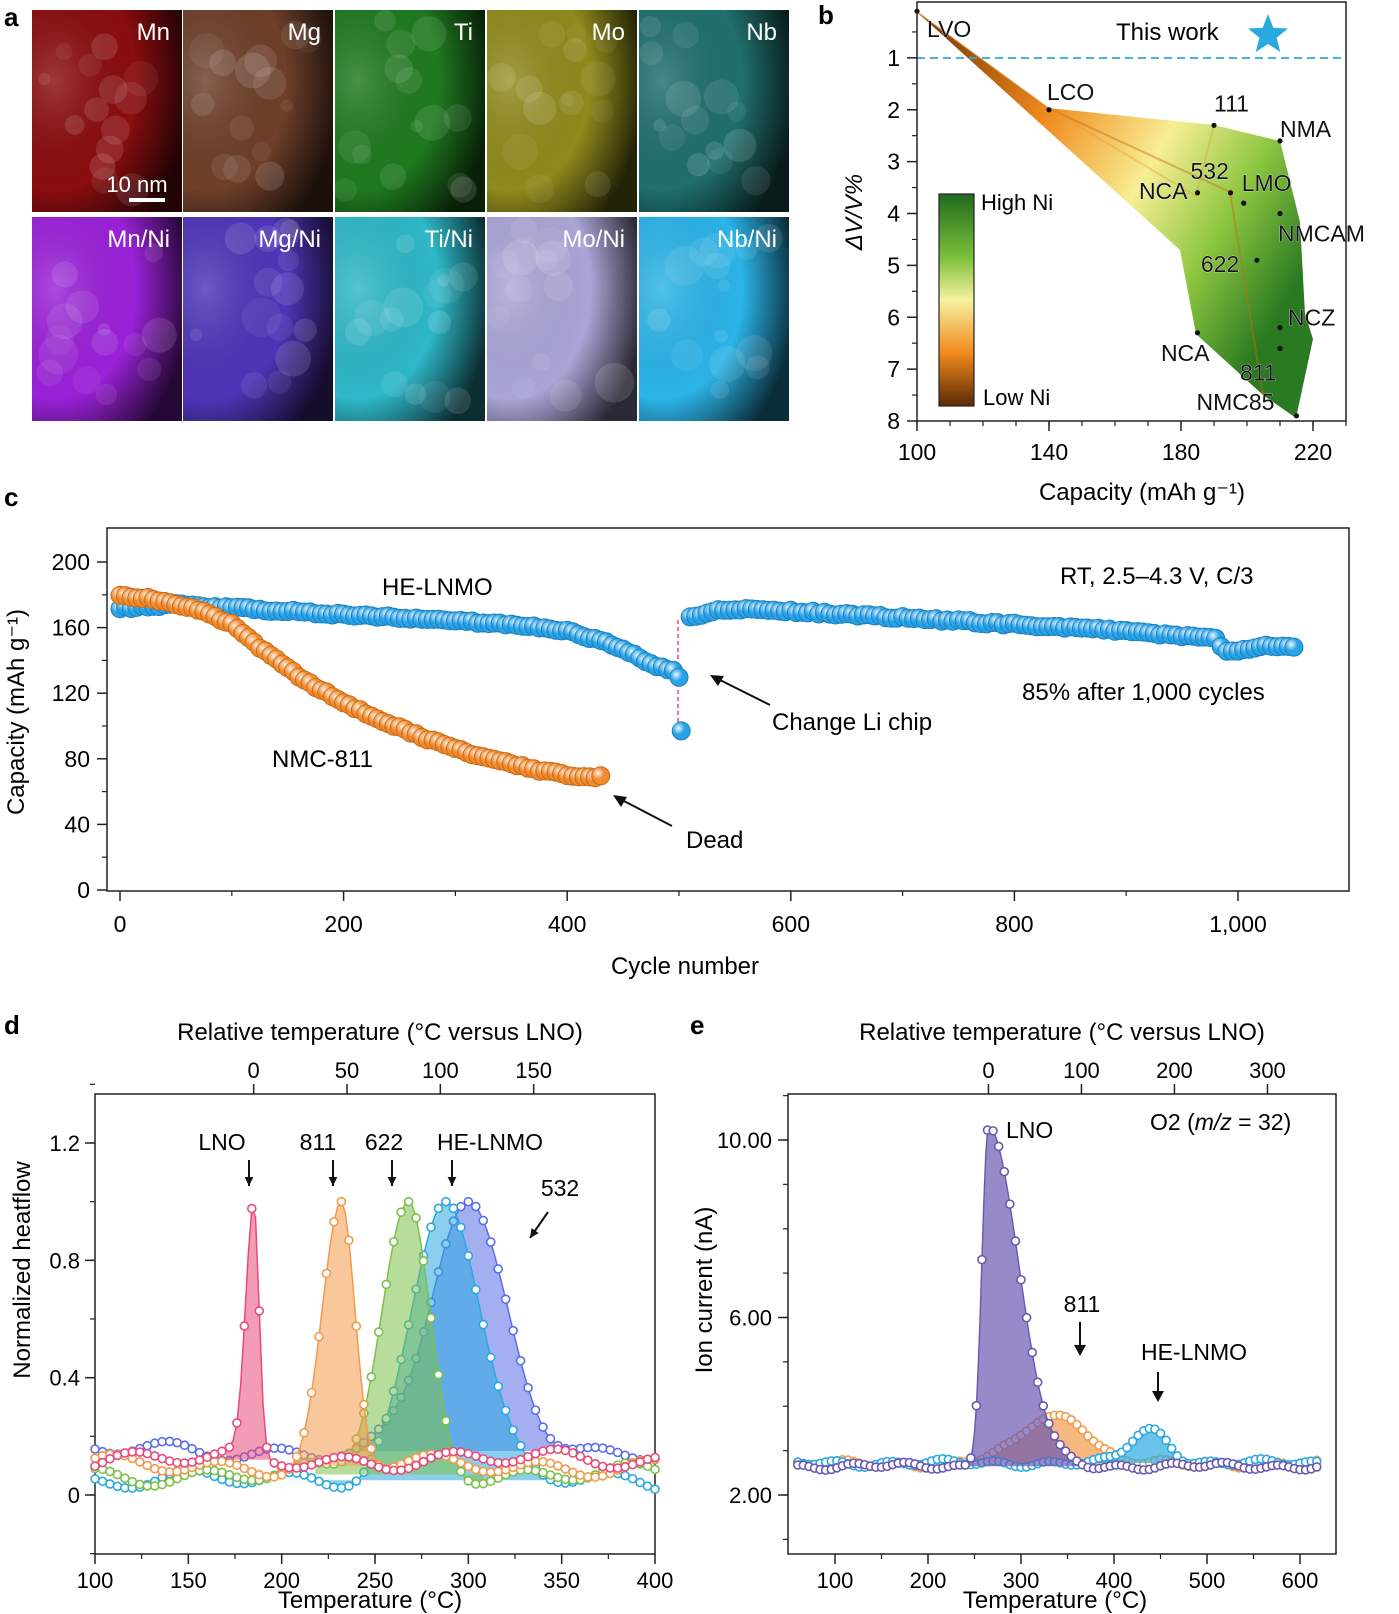 This screenshot has height=1614, width=1399. Describe the element at coordinates (1306, 129) in the screenshot. I see `b-point-label-nma: NMA` at that location.